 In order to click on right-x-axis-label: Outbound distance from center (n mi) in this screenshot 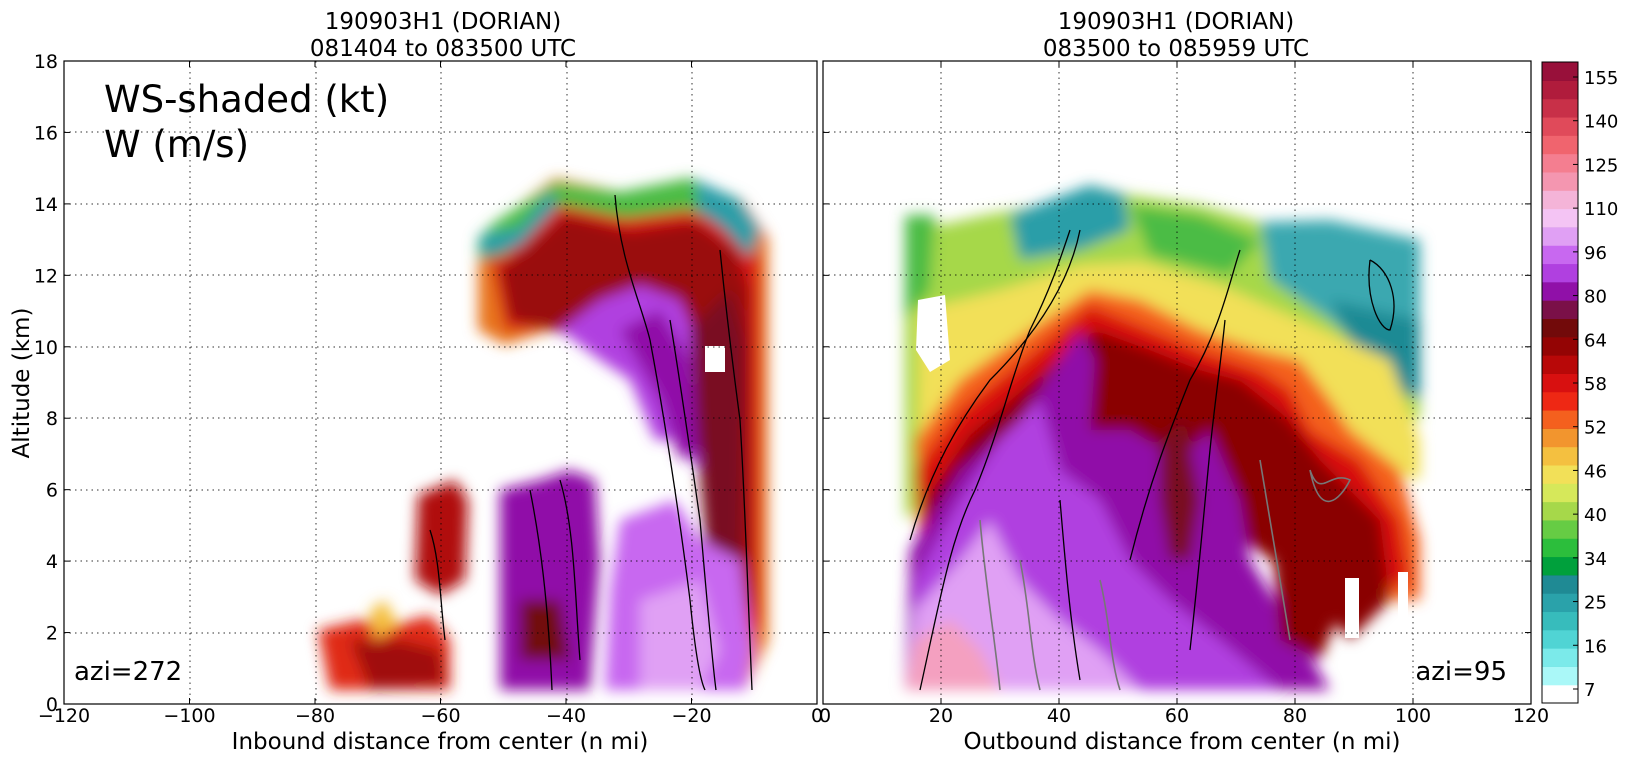, I will do `click(1182, 742)`.